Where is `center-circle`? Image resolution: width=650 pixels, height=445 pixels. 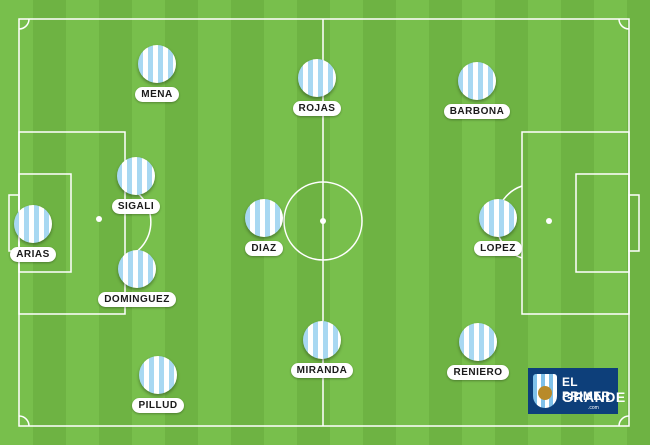 center-circle is located at coordinates (323, 221).